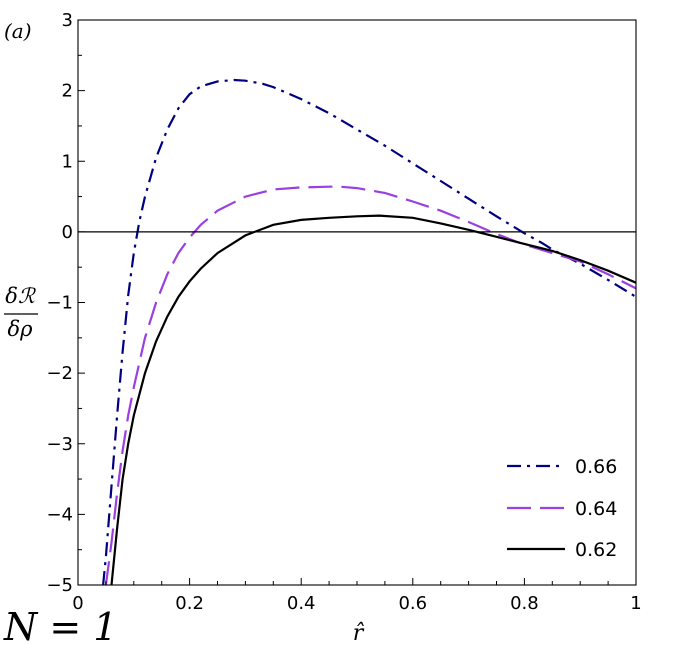 This screenshot has width=679, height=645. I want to click on x-tick-label: 0.2, so click(189, 603).